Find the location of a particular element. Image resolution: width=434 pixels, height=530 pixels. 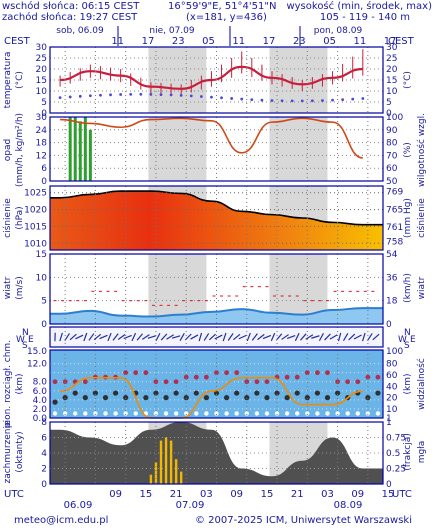

cloud-tick: 4.0 is located at coordinates (40, 401).